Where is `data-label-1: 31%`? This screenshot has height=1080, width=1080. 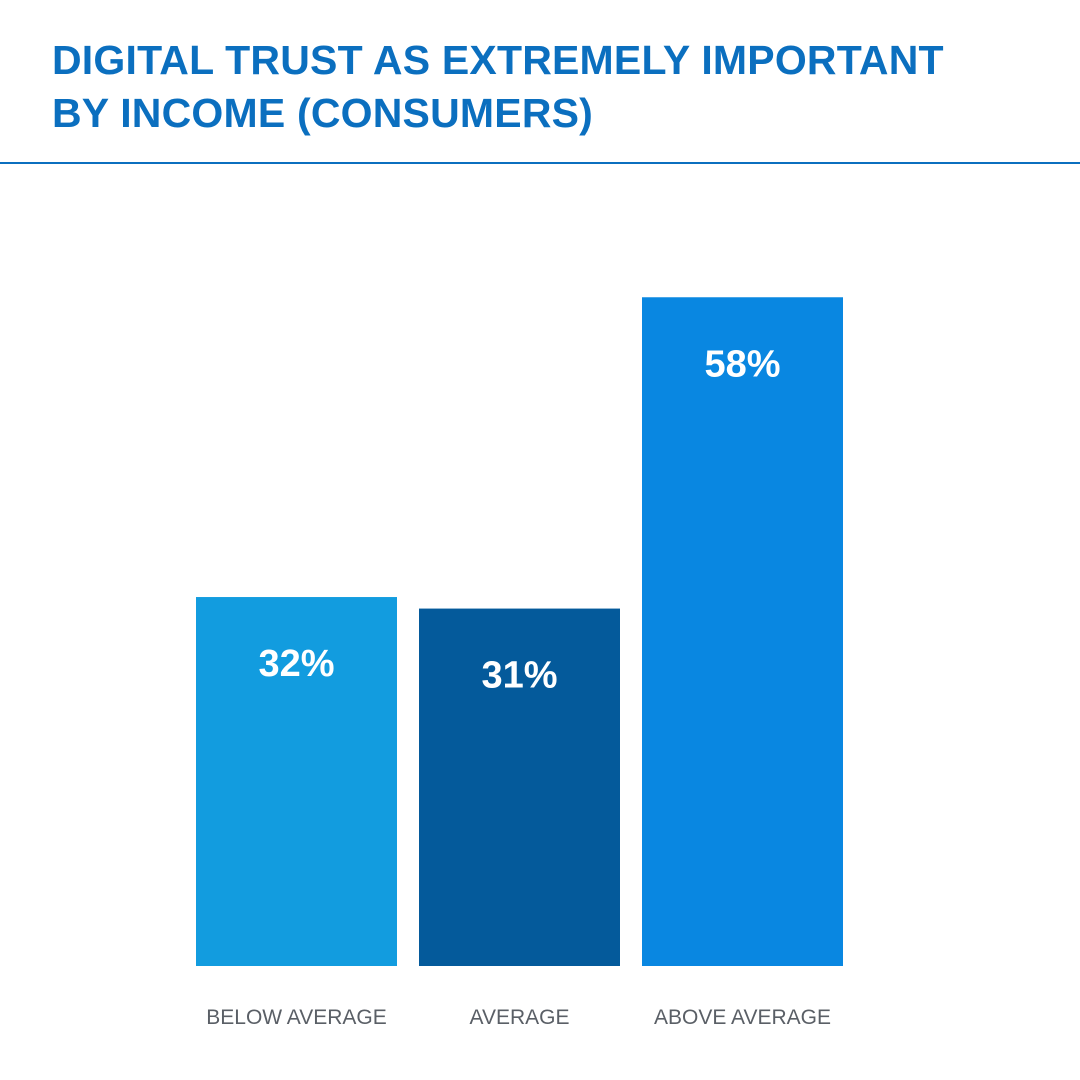
data-label-1: 31% is located at coordinates (519, 676).